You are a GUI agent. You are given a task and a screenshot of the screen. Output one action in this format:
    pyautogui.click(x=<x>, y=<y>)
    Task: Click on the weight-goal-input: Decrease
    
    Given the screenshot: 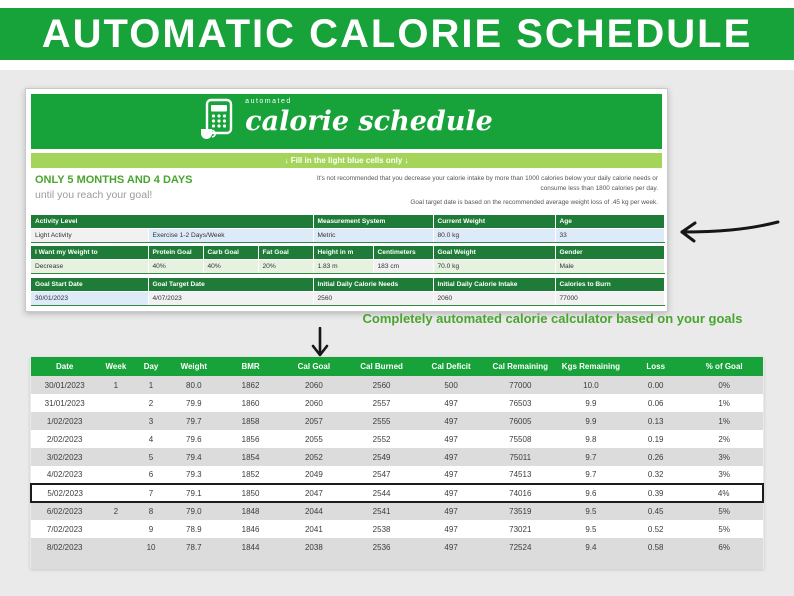 What is the action you would take?
    pyautogui.click(x=90, y=267)
    